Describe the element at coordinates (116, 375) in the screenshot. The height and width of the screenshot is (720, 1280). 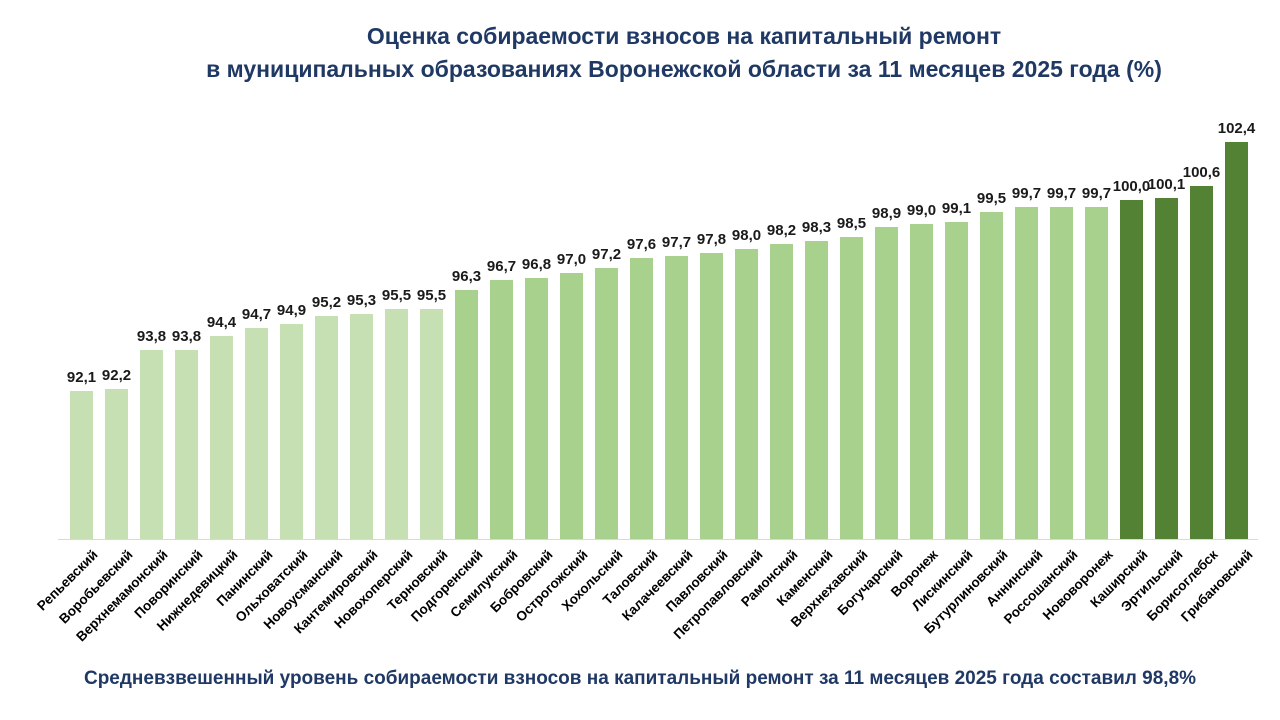
I see `bar-value-label: 92,2` at that location.